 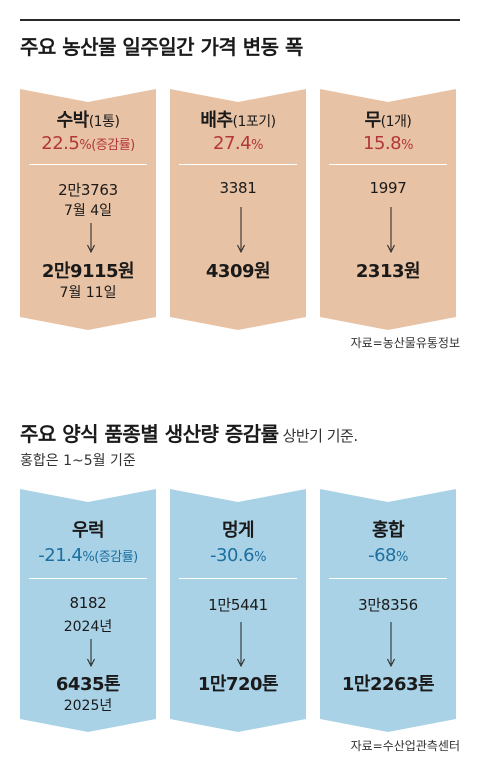 I want to click on from-value: 3381, so click(x=238, y=188).